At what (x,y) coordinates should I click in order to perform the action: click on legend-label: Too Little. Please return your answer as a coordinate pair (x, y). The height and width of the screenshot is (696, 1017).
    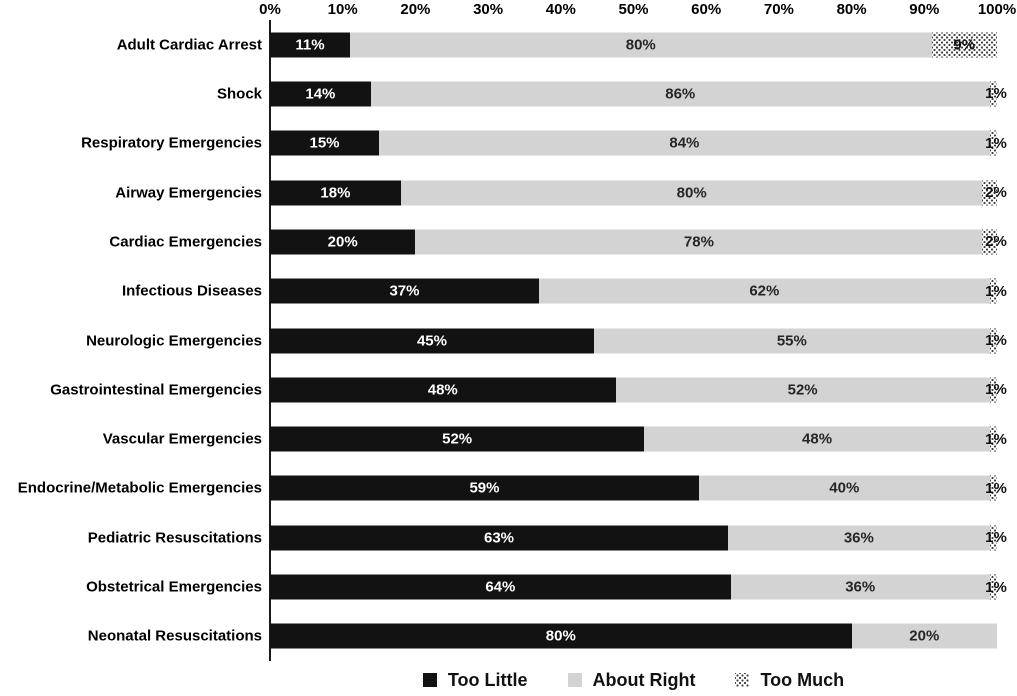
    Looking at the image, I should click on (487, 679).